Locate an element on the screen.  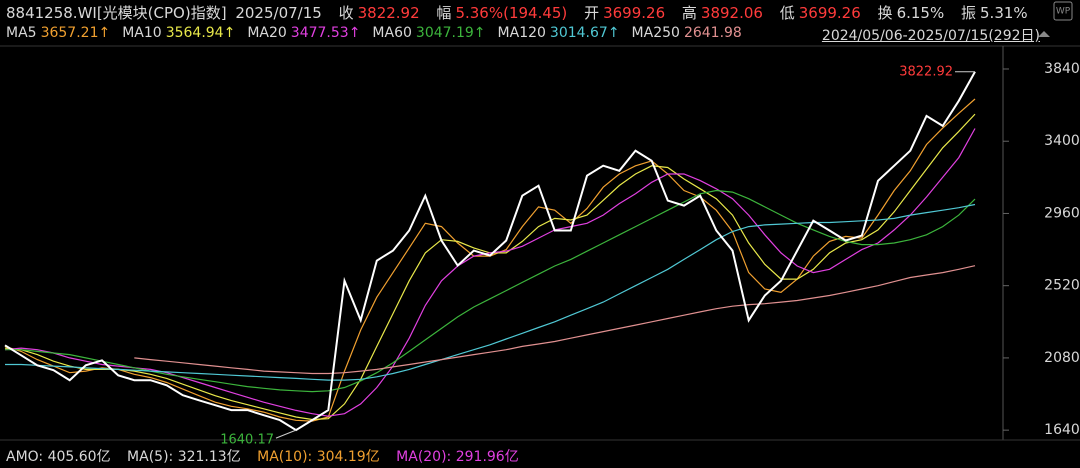
wp-icon-text: WP is located at coordinates (1063, 12).